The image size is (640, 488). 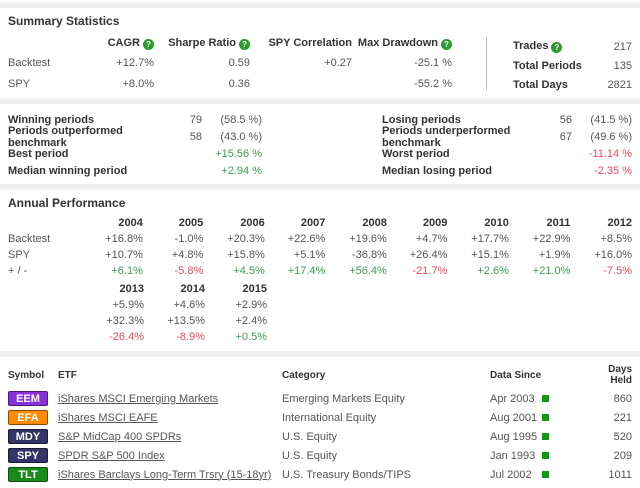 What do you see at coordinates (19, 83) in the screenshot?
I see `row-label: SPY` at bounding box center [19, 83].